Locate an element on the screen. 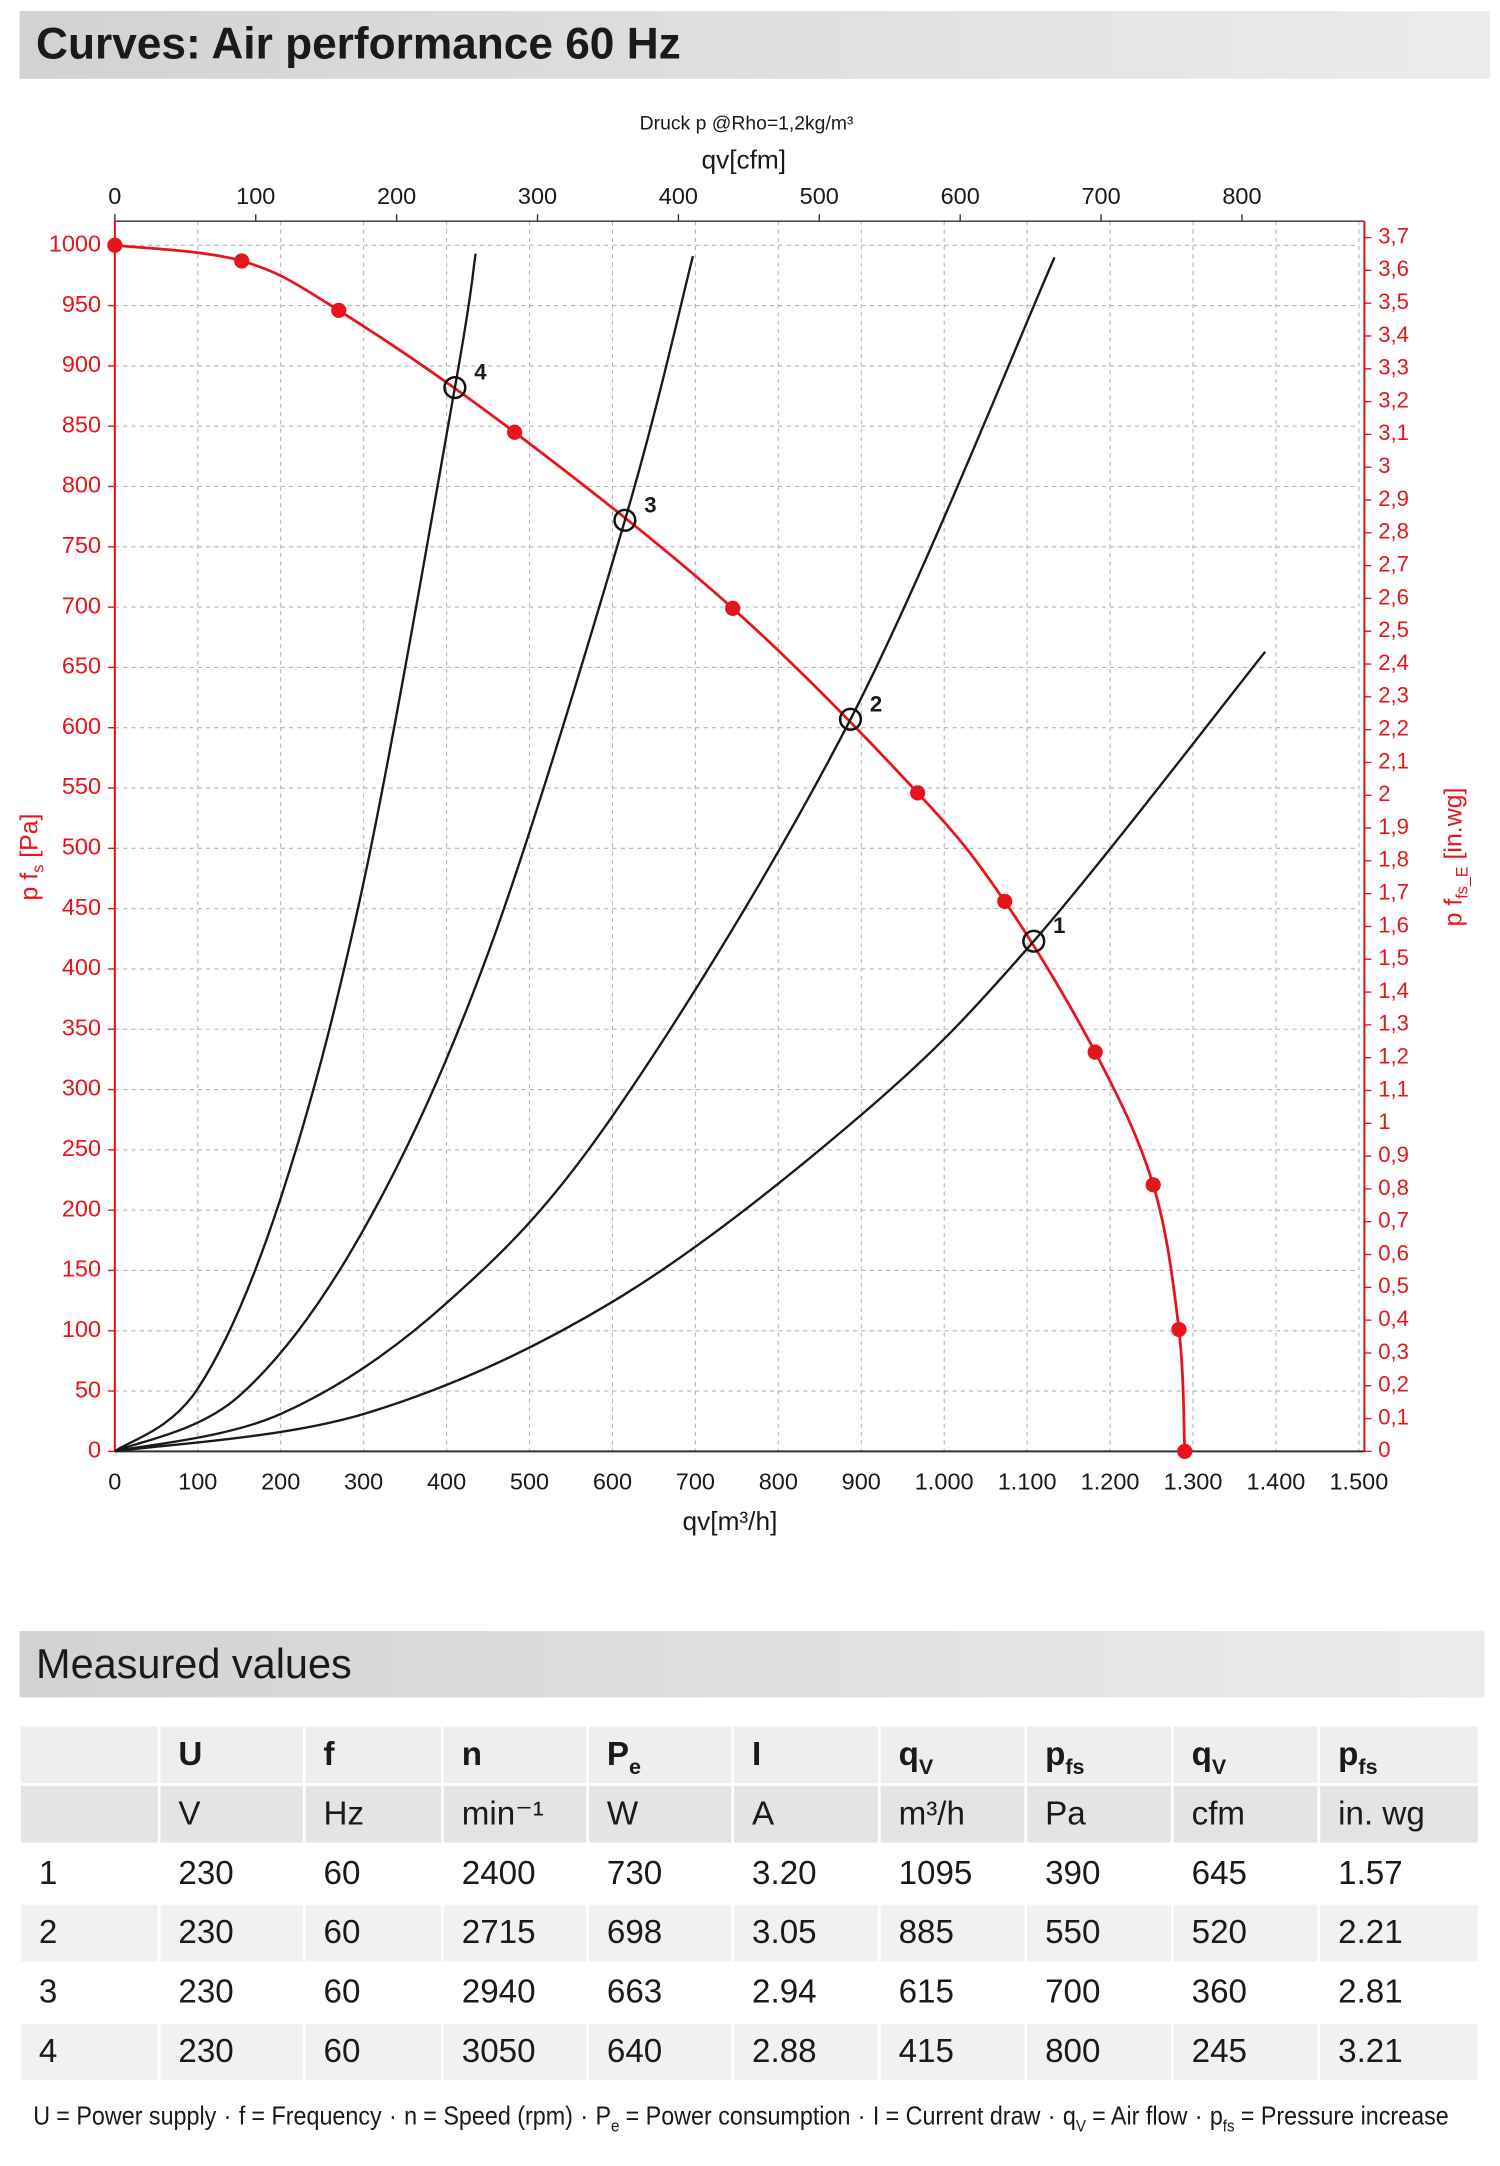 The width and height of the screenshot is (1500, 2166). y2-tick-label: 2,5 is located at coordinates (1393, 629).